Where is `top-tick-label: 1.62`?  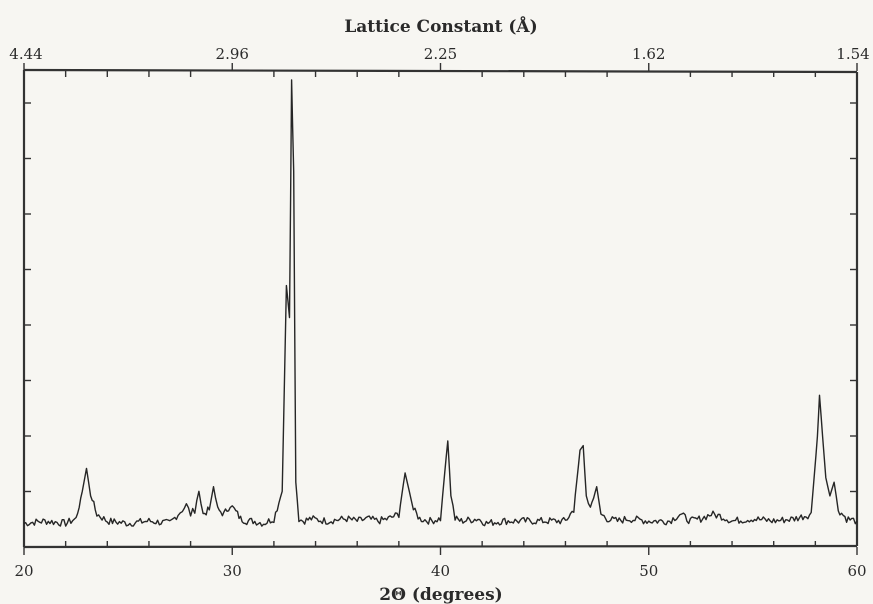
top-tick-label: 1.62 is located at coordinates (648, 54).